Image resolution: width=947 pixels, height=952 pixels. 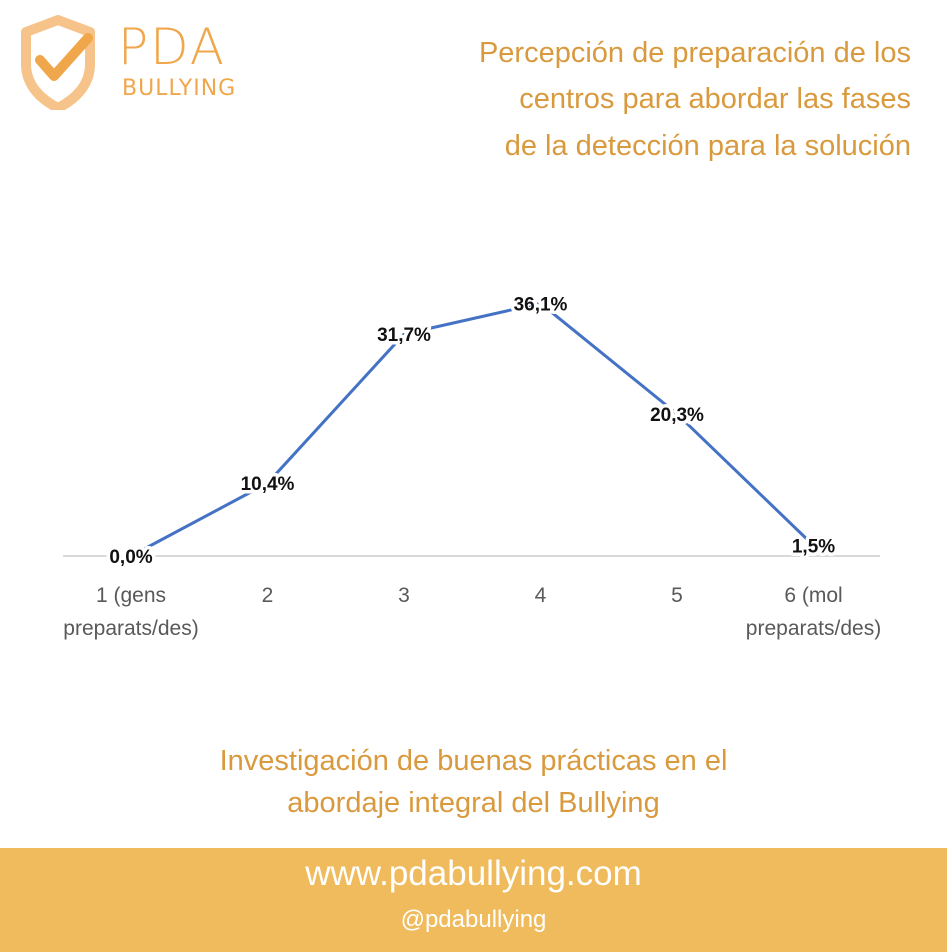 I want to click on x-tick-label: 3, so click(x=404, y=595).